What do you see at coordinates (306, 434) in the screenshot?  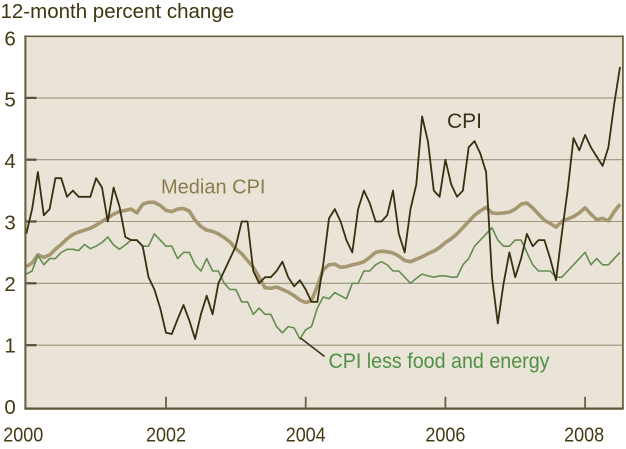 I see `svg-text: 2004` at bounding box center [306, 434].